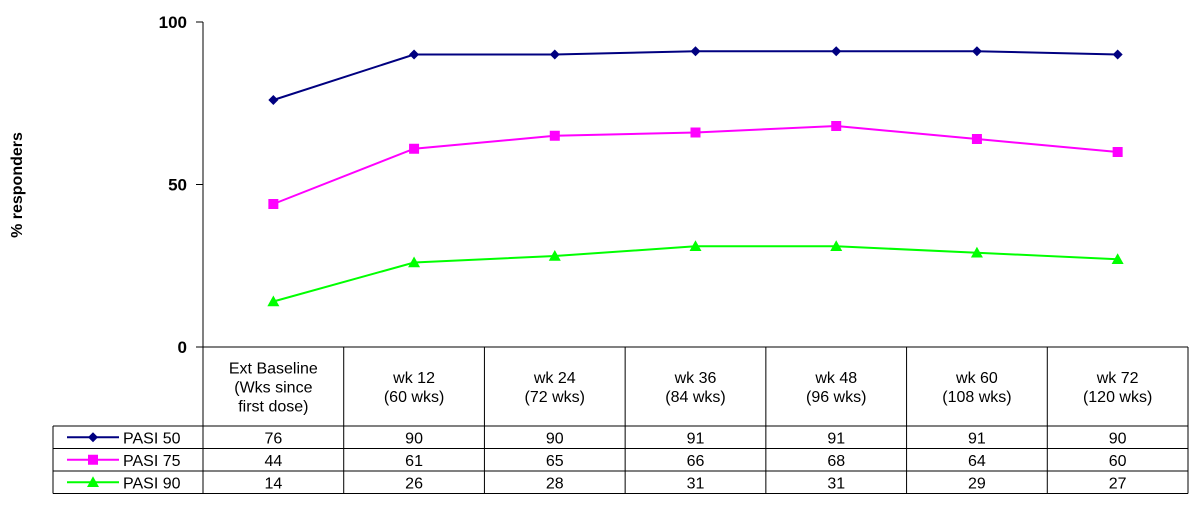  What do you see at coordinates (152, 438) in the screenshot?
I see `legend-label-pasi-50: PASI 50` at bounding box center [152, 438].